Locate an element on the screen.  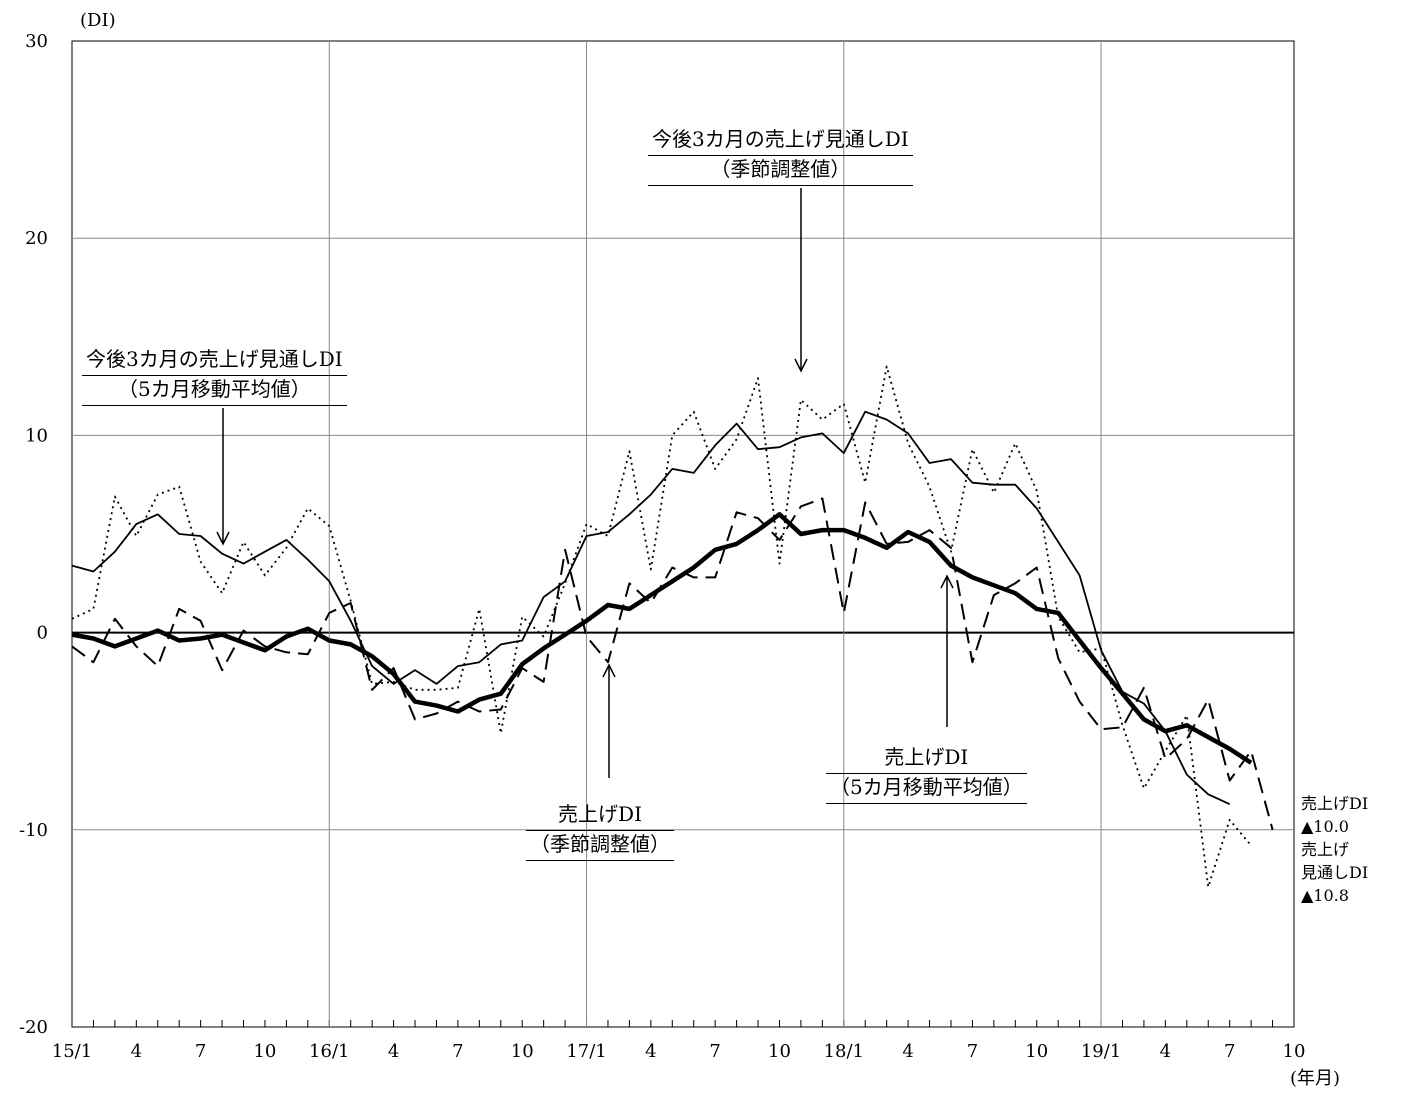
annotation-outlook-seasonal: 今後3カ月の売上げ見通しDI （季節調整値） is located at coordinates (780, 156).